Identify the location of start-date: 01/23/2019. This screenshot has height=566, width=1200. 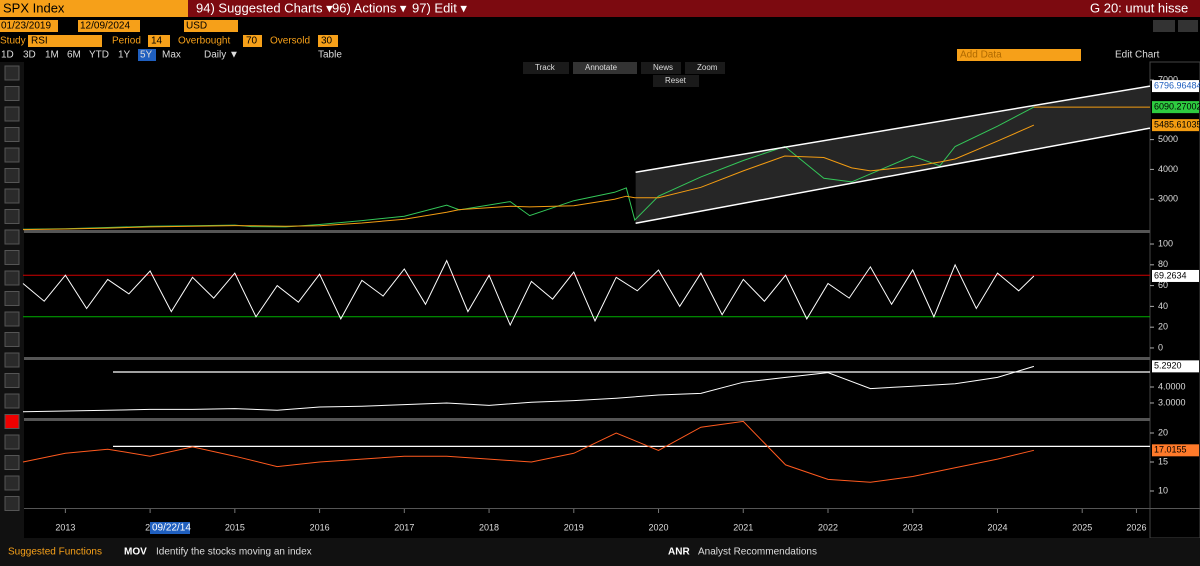
(26, 26).